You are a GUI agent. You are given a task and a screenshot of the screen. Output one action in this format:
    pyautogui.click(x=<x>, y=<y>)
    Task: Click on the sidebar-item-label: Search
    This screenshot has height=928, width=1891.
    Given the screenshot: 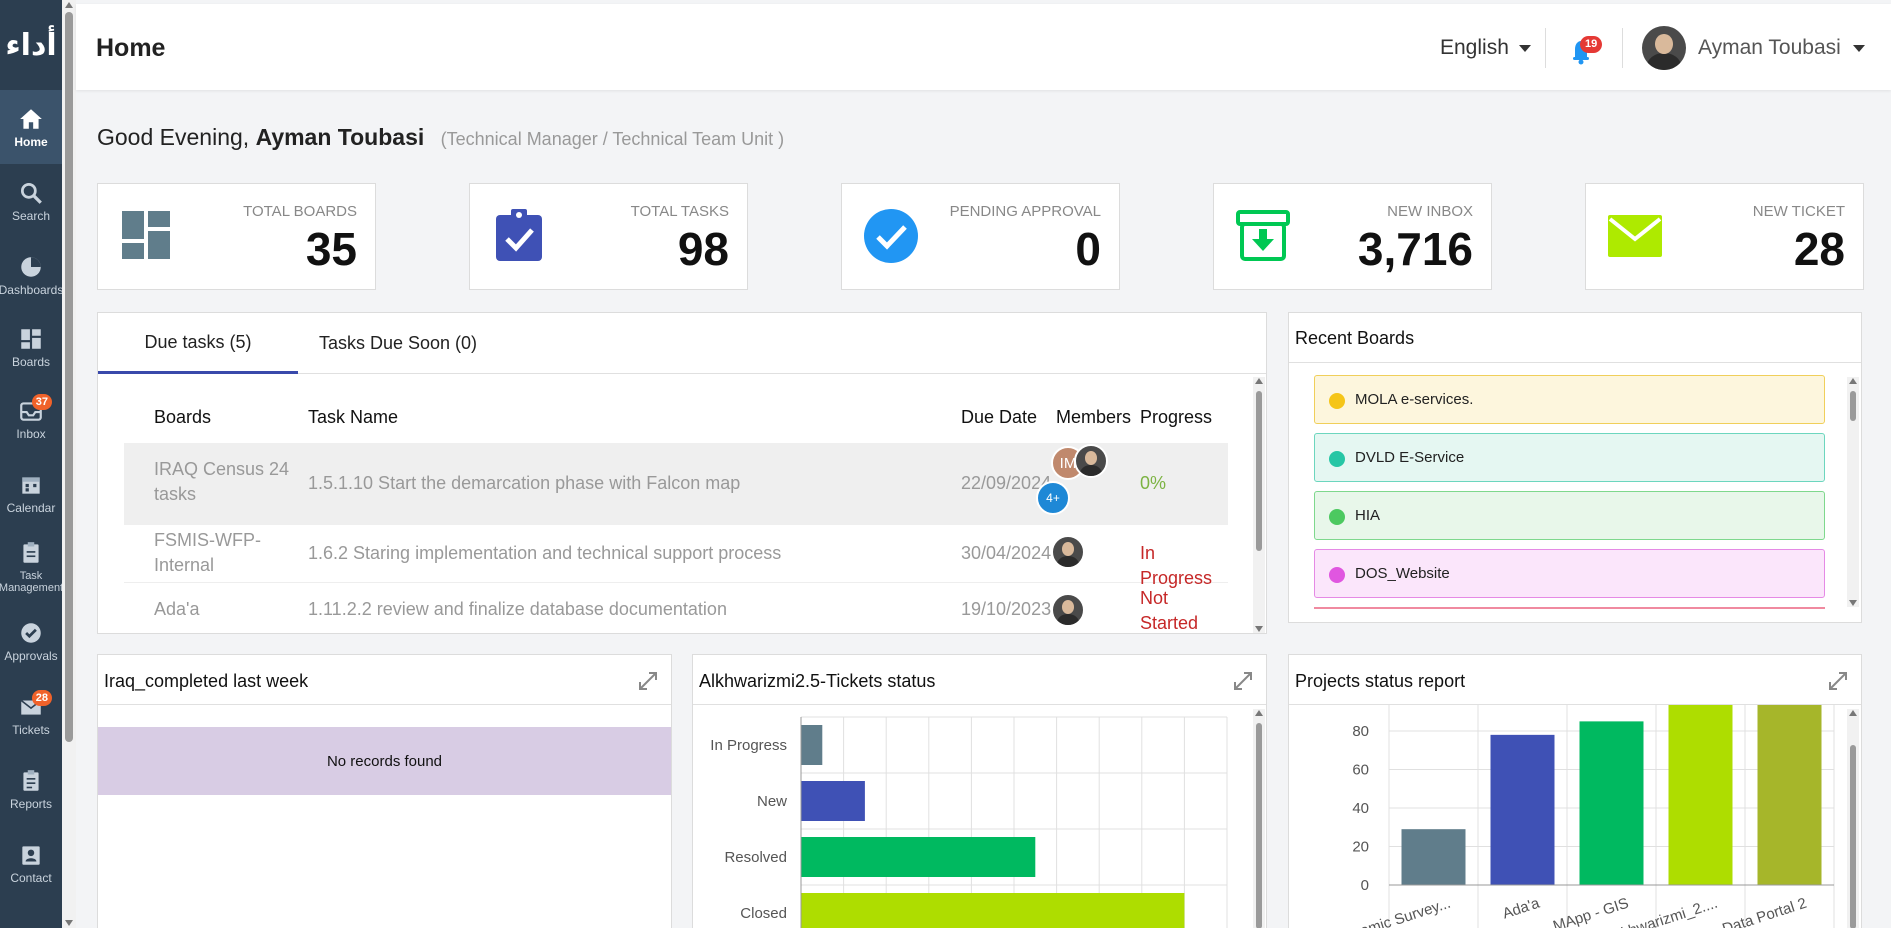 What is the action you would take?
    pyautogui.click(x=31, y=216)
    